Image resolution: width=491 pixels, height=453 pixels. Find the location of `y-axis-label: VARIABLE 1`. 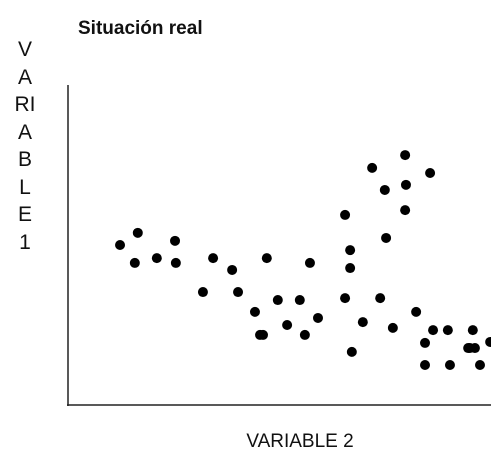

y-axis-label: VARIABLE 1 is located at coordinates (25, 146).